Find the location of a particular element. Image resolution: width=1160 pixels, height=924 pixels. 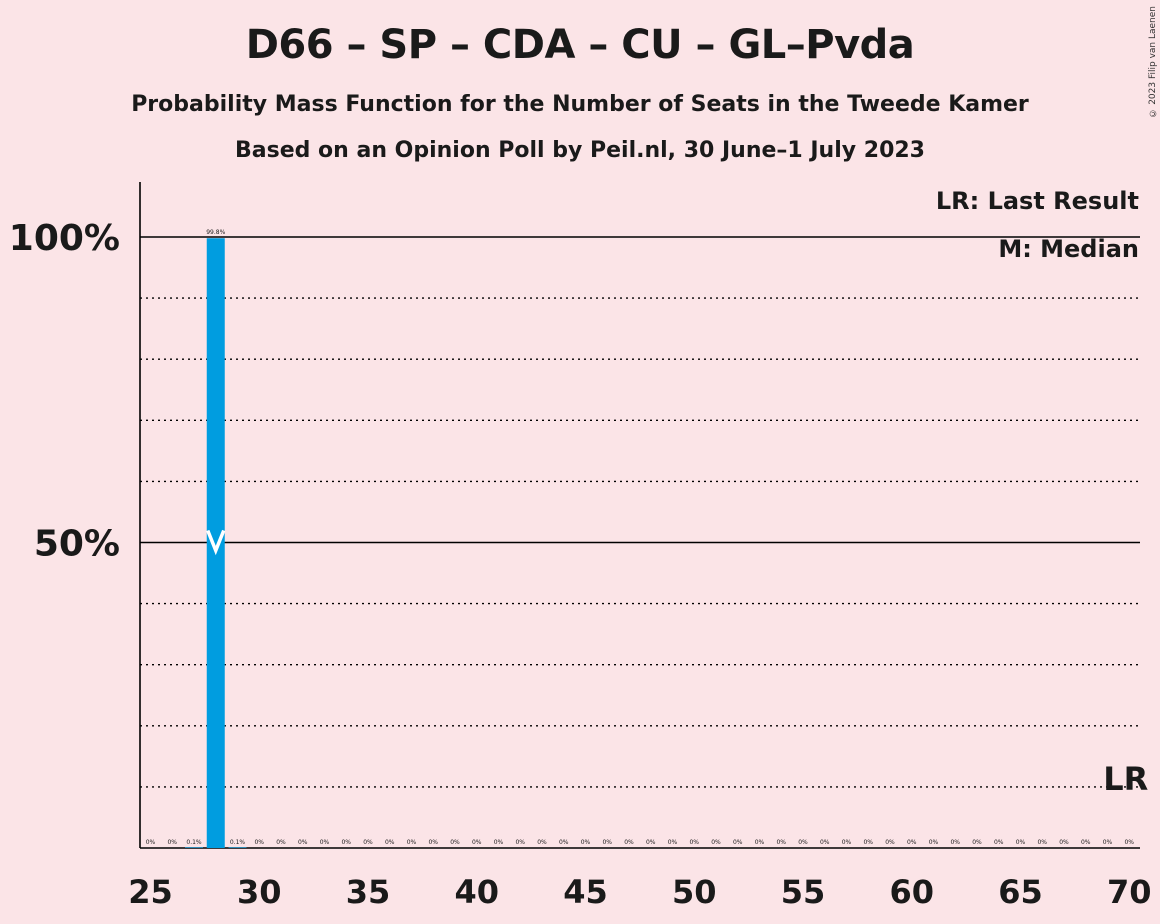

x-tick-label: 50 is located at coordinates (694, 892).